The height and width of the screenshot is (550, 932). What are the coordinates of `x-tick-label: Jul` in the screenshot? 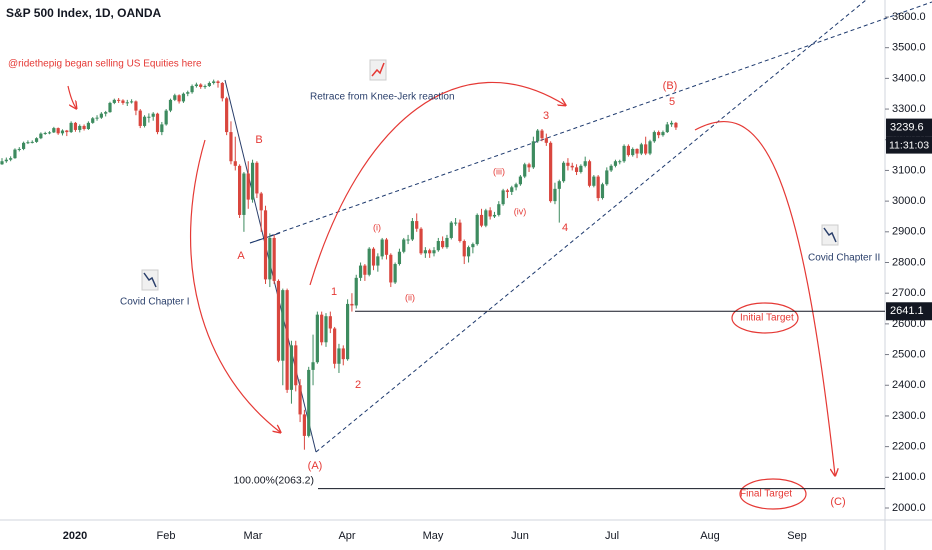 It's located at (612, 536).